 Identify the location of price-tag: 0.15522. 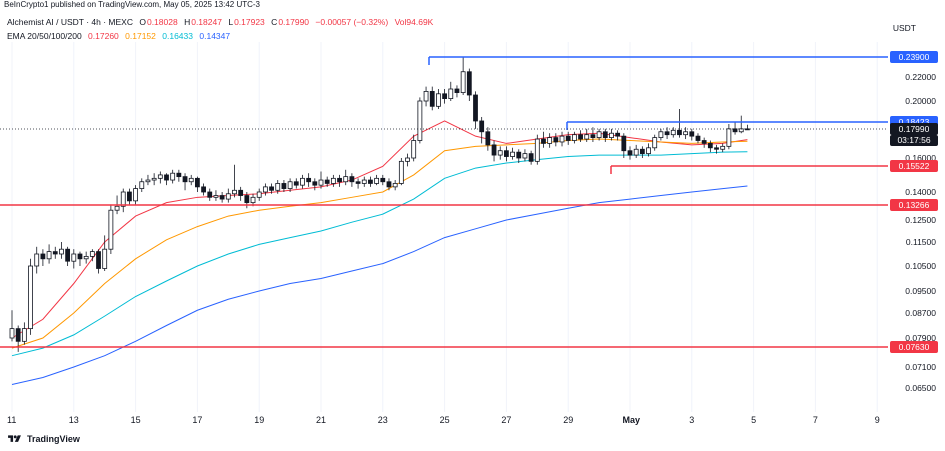
(914, 166).